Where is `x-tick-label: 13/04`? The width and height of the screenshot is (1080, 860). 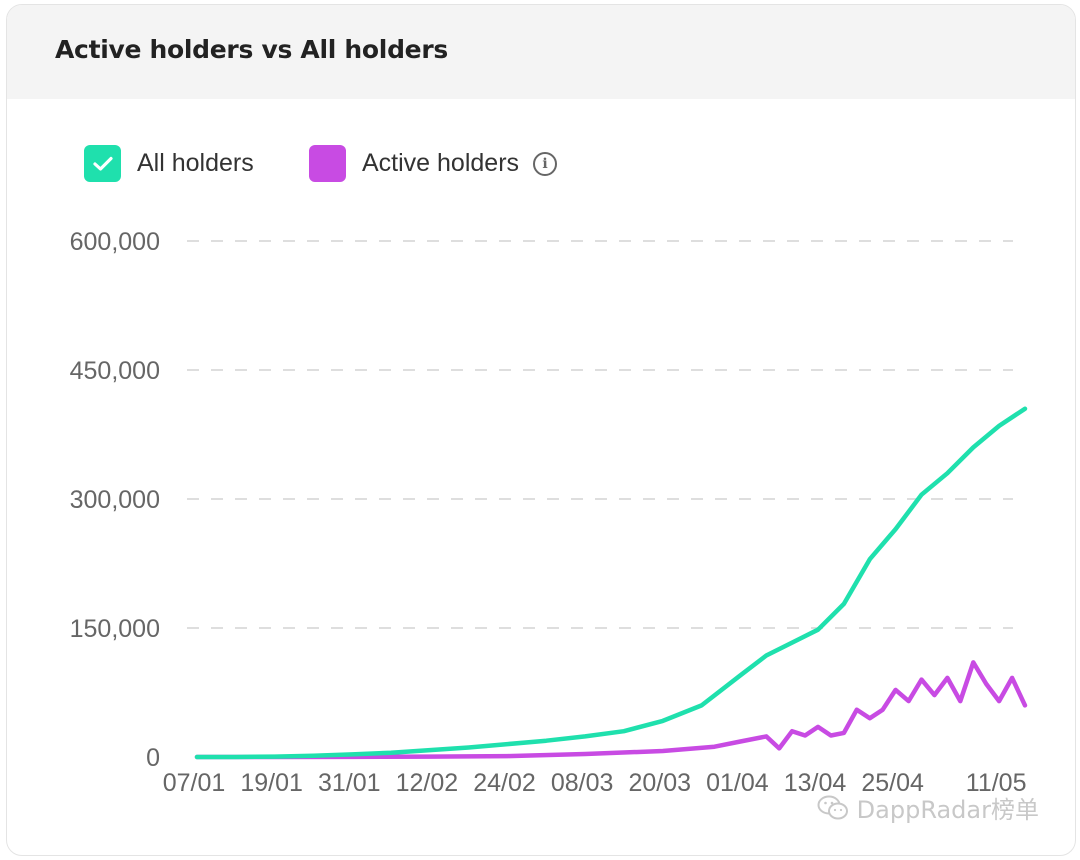 x-tick-label: 13/04 is located at coordinates (815, 783).